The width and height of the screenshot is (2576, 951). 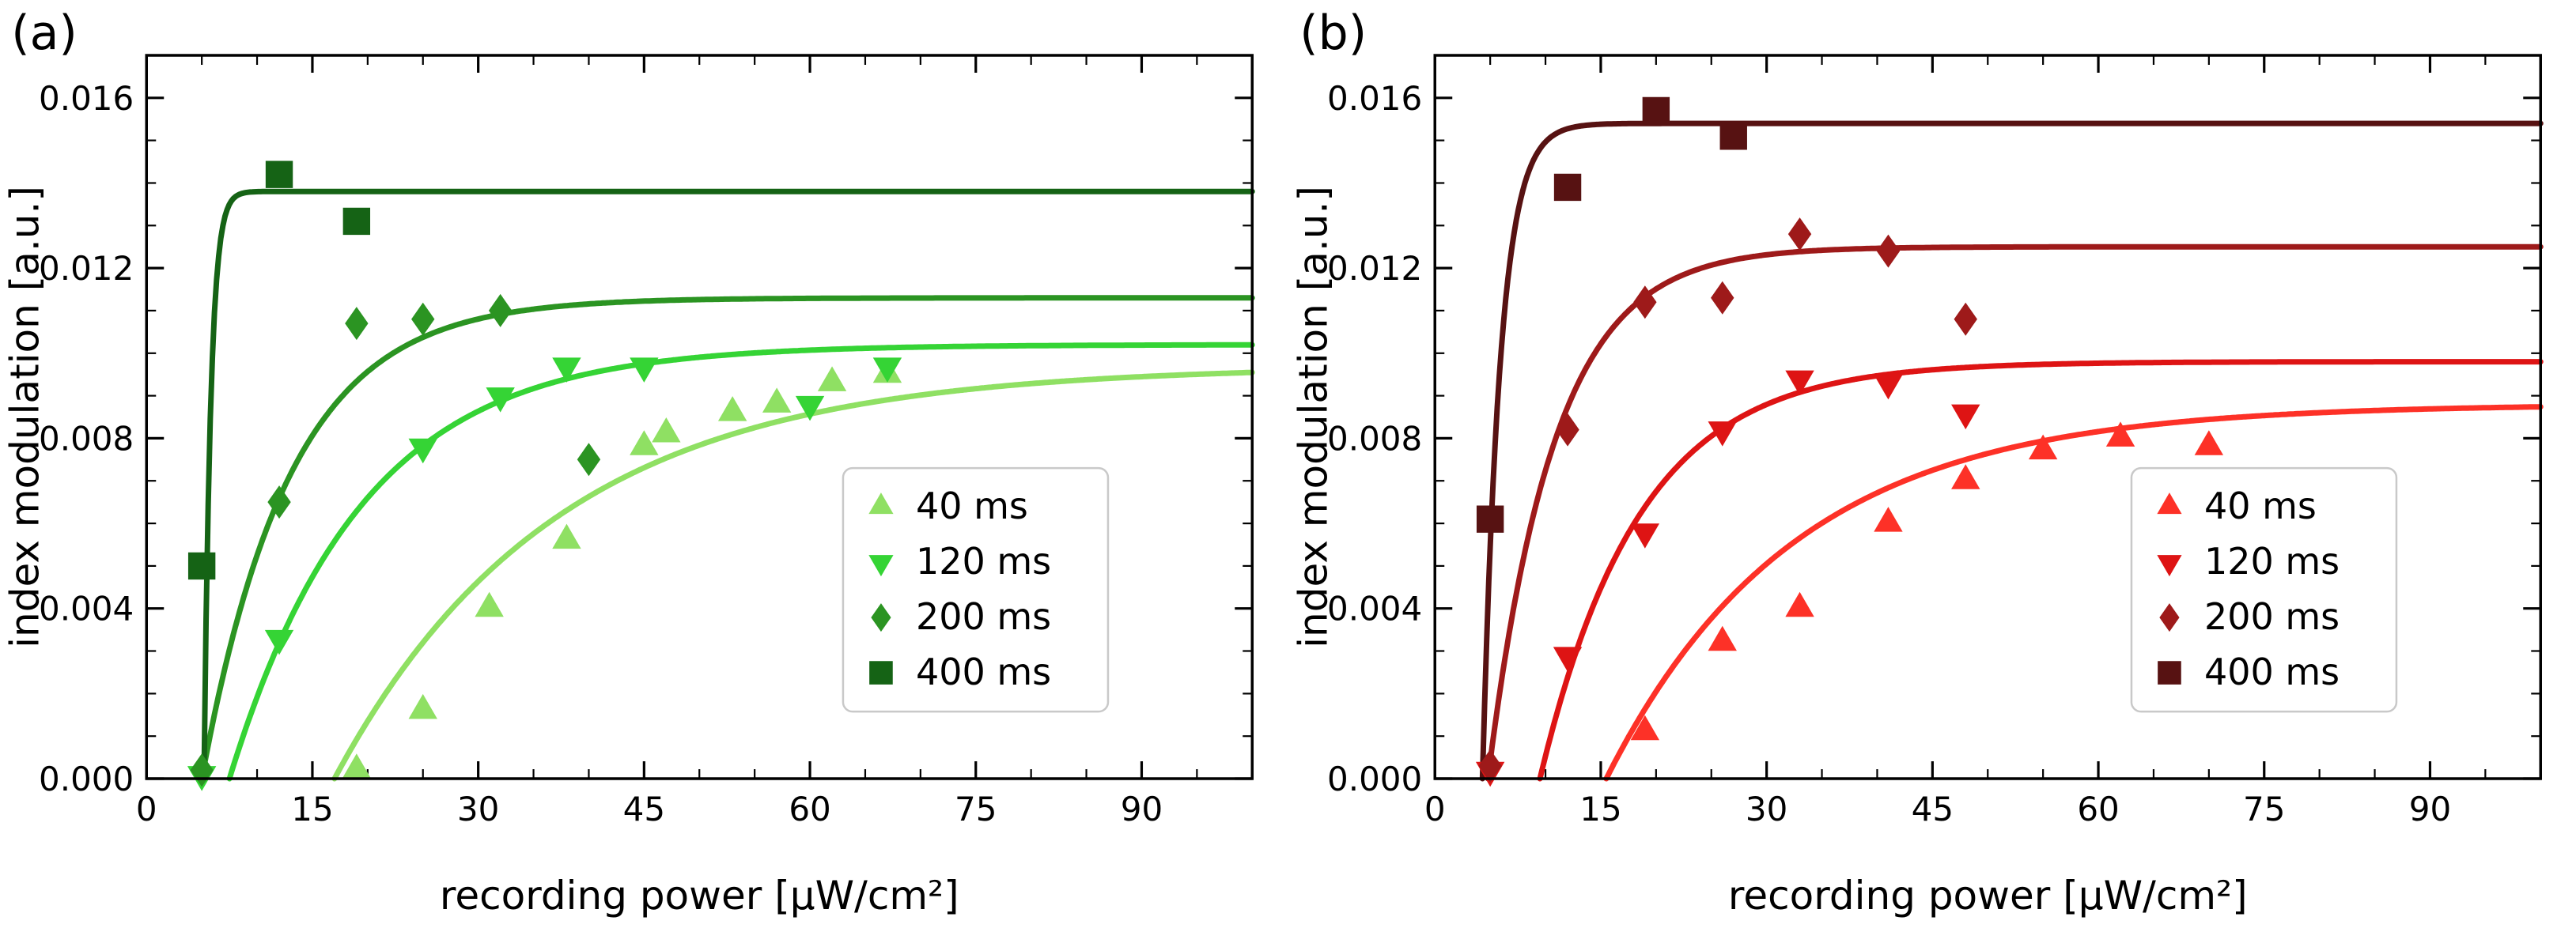 I want to click on series-curve-40-ms, so click(x=2073, y=593).